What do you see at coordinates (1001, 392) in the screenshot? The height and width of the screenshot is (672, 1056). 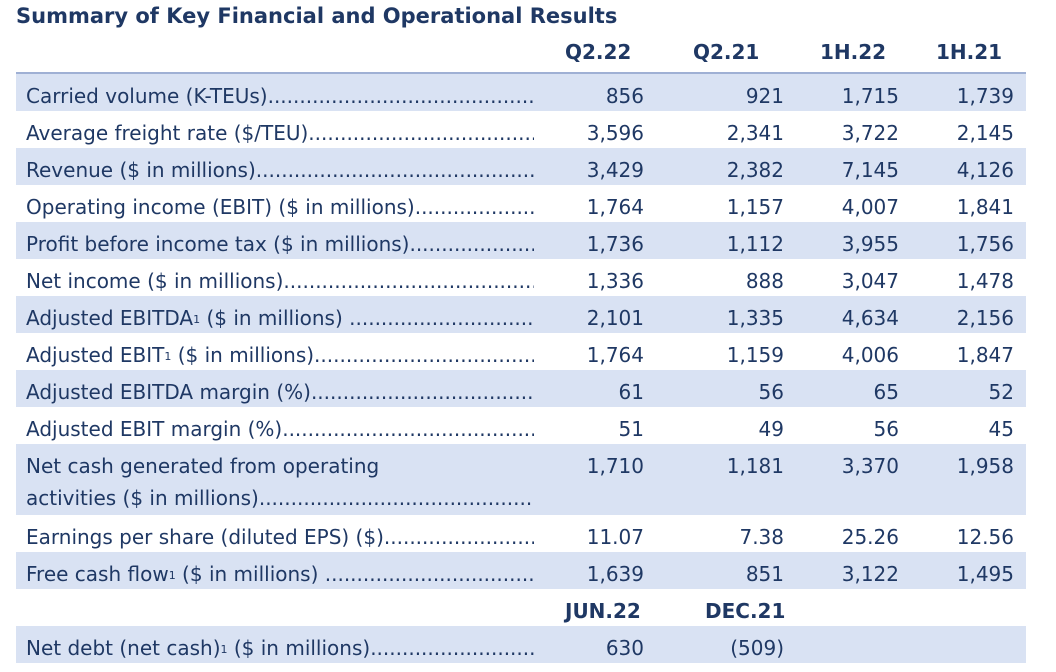 I see `value-cell: 52` at bounding box center [1001, 392].